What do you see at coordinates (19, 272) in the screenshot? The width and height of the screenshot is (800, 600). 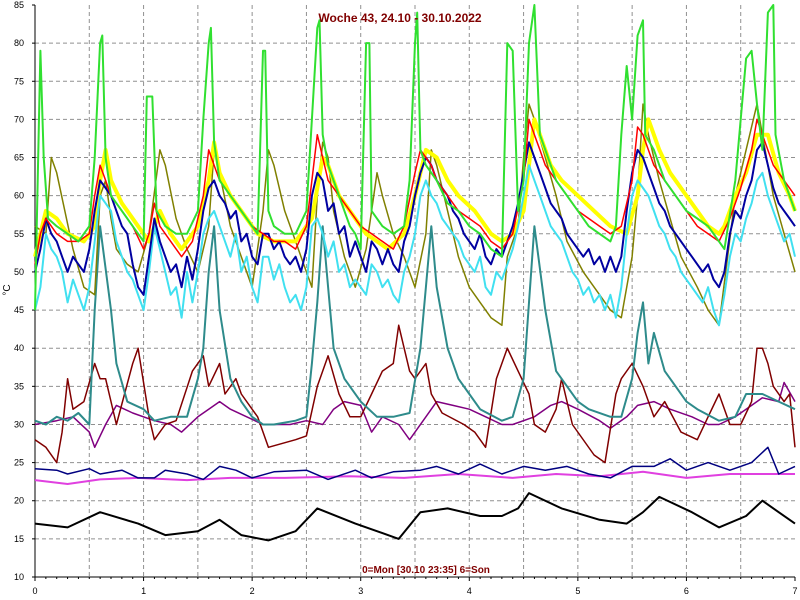 I see `y-tick-label: 50` at bounding box center [19, 272].